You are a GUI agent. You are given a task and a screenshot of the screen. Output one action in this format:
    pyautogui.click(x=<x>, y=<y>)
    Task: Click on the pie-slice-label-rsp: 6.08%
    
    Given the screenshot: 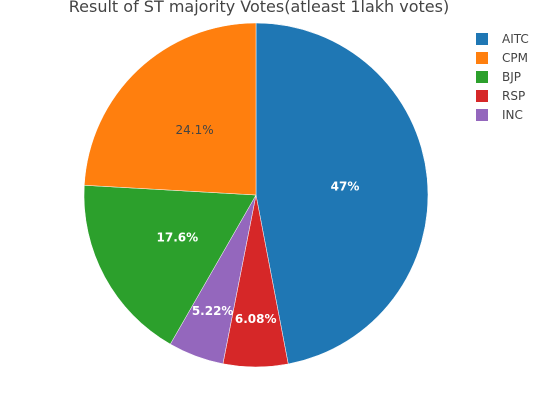 What is the action you would take?
    pyautogui.click(x=256, y=319)
    